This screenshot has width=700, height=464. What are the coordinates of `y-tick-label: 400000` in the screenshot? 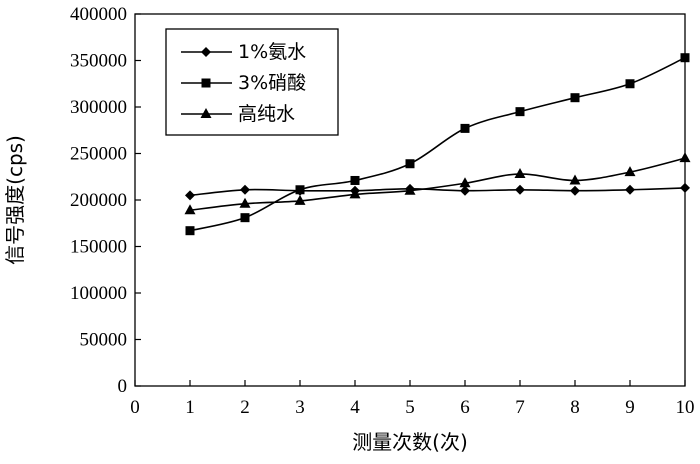 It's located at (98, 14).